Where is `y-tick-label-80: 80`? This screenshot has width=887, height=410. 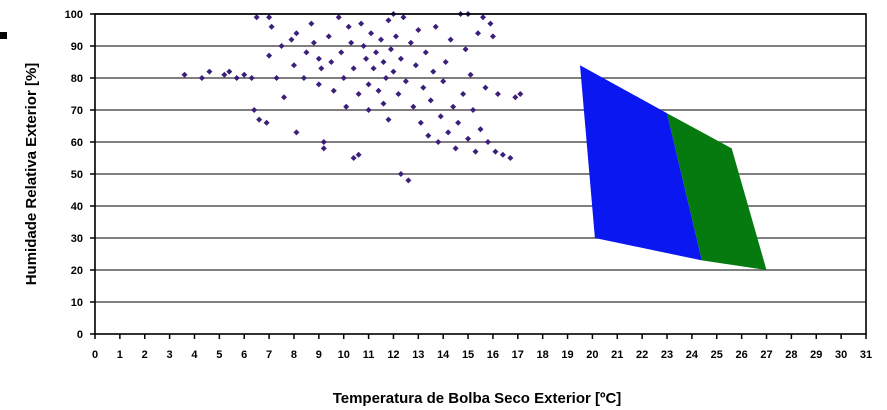 y-tick-label-80: 80 is located at coordinates (77, 79).